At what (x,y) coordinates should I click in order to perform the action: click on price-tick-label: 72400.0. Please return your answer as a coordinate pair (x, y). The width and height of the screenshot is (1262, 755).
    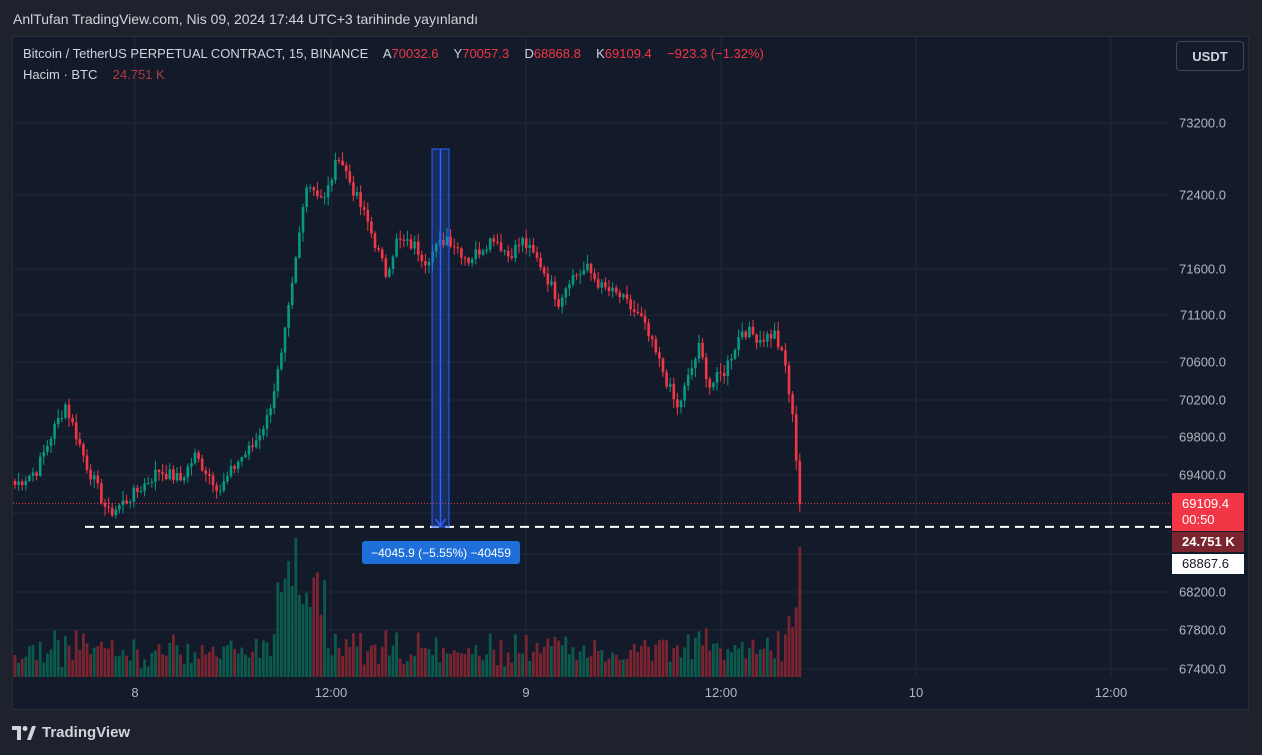
    Looking at the image, I should click on (1202, 195).